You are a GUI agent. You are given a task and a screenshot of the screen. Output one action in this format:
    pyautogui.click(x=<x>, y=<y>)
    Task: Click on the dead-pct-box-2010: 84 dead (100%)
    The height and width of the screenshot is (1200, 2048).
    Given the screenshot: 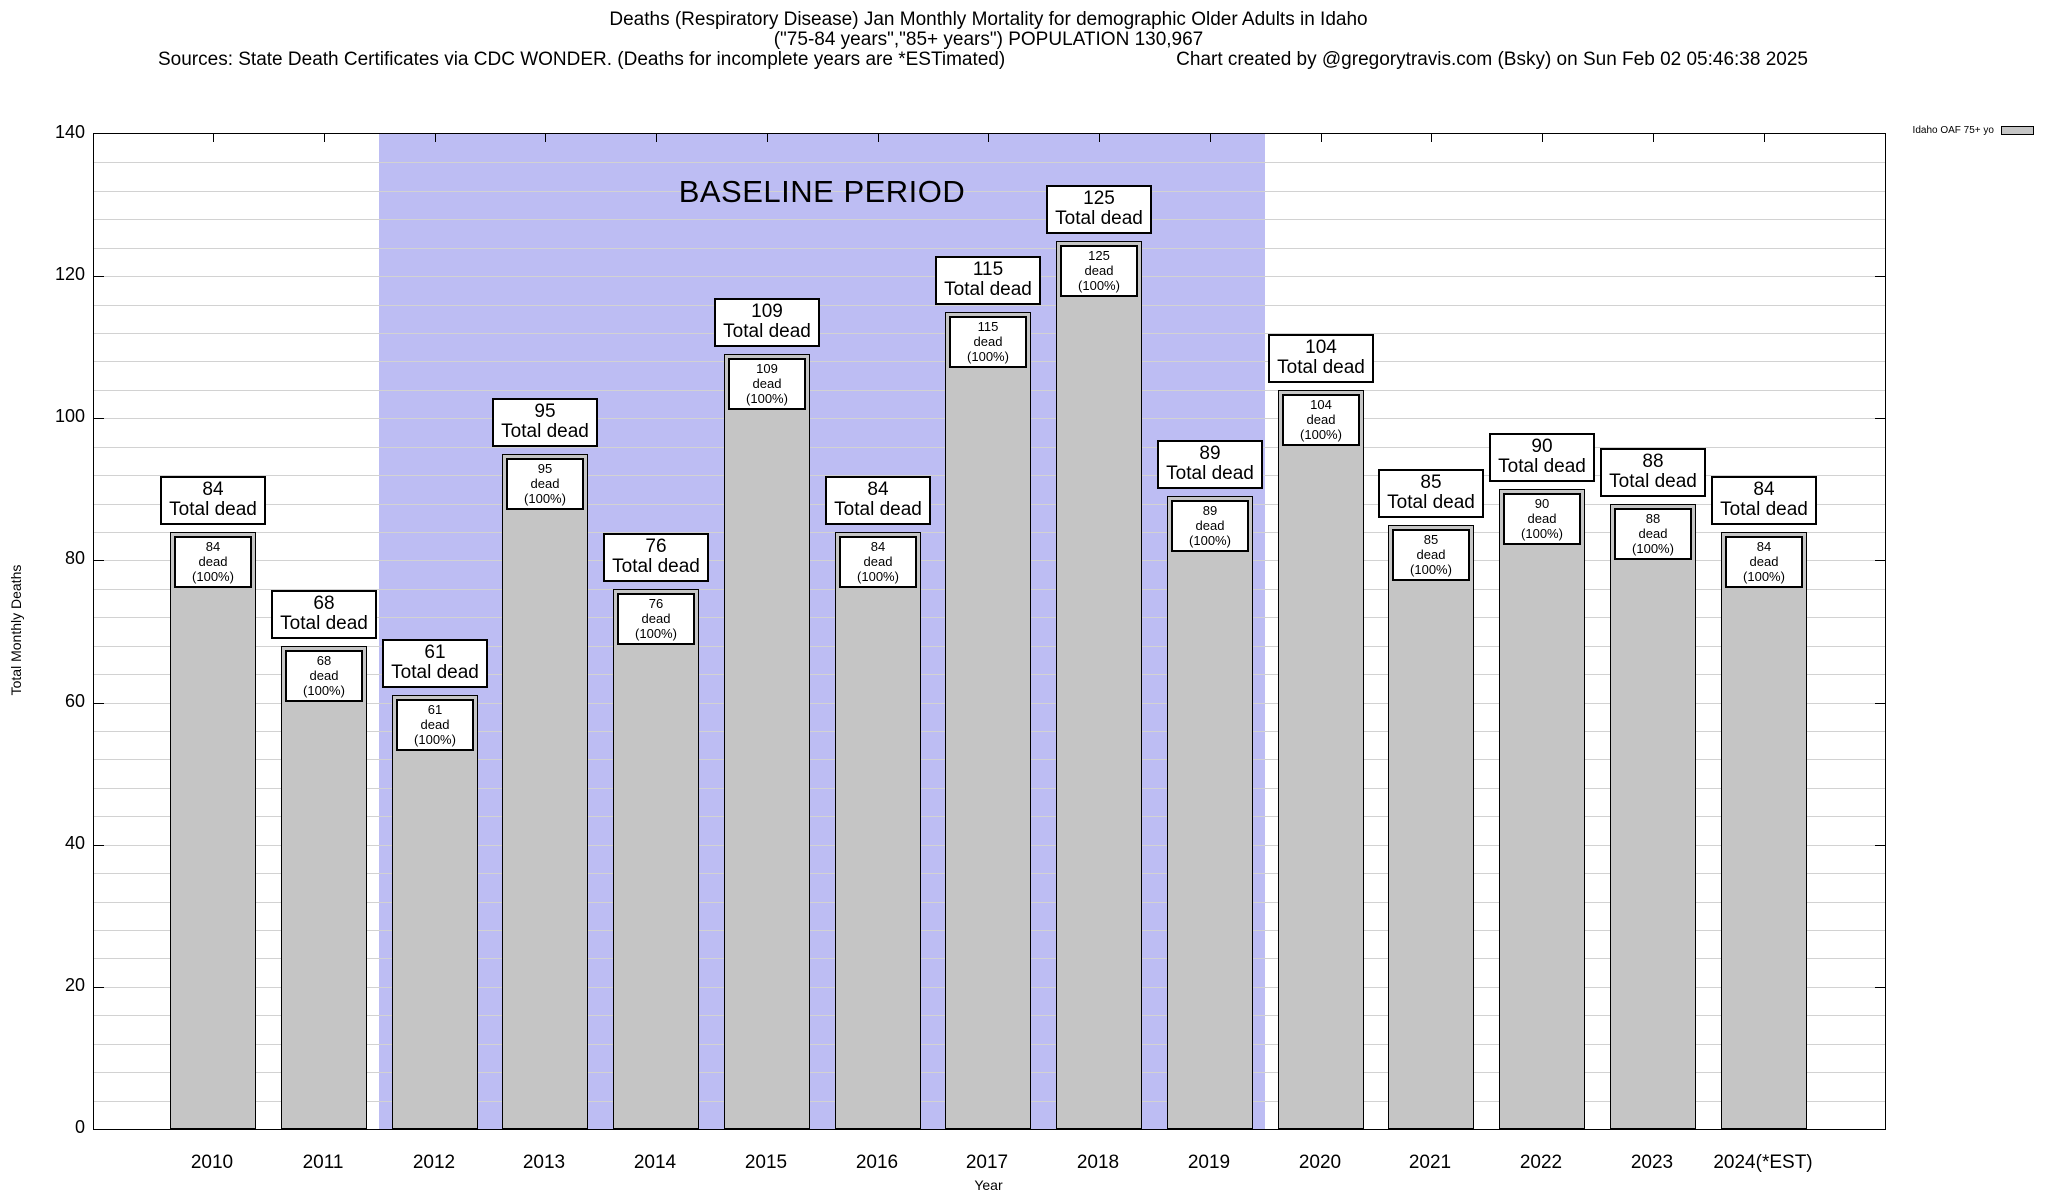 What is the action you would take?
    pyautogui.click(x=213, y=562)
    